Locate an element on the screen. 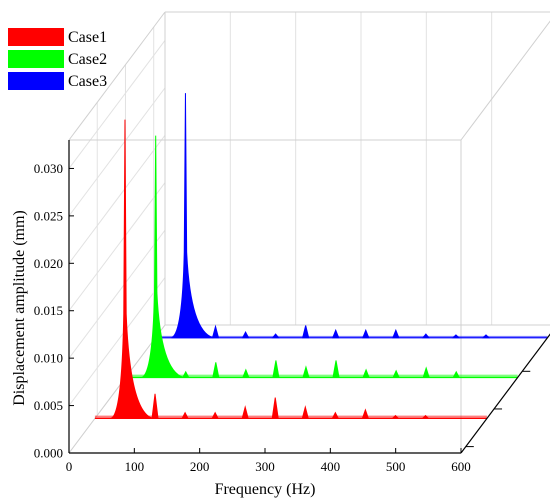  y-tick-label: 0.015 is located at coordinates (48, 310).